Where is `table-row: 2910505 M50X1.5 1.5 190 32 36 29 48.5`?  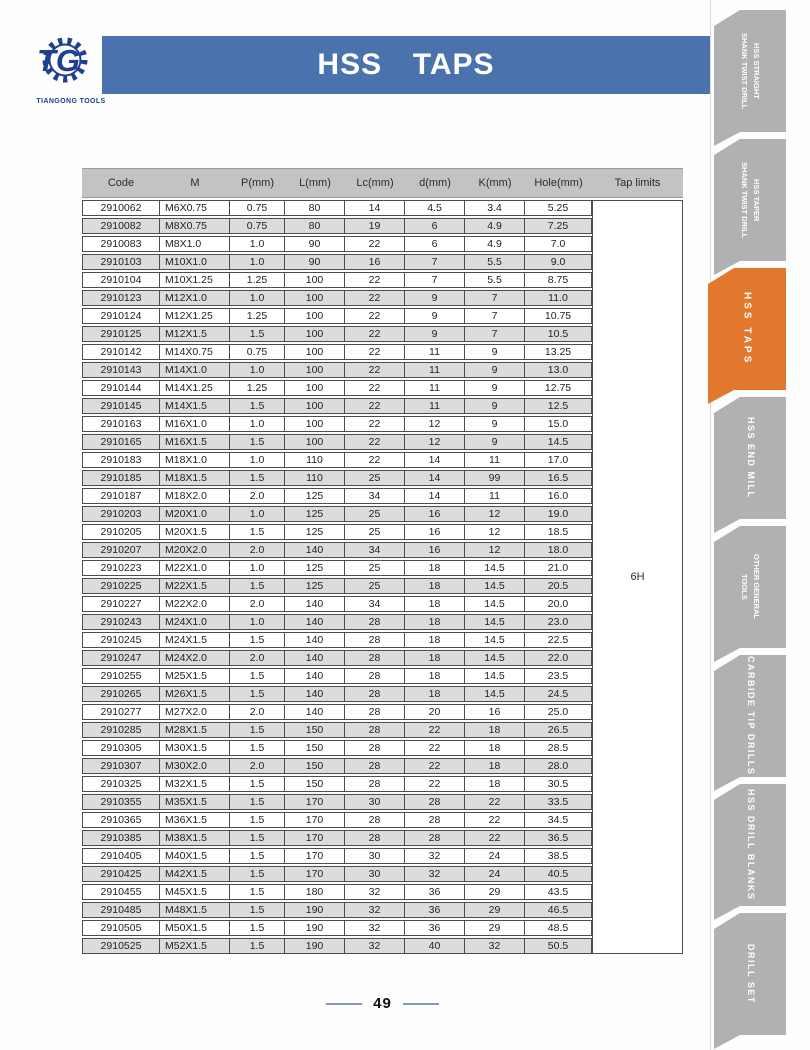 table-row: 2910505 M50X1.5 1.5 190 32 36 29 48.5 is located at coordinates (382, 928).